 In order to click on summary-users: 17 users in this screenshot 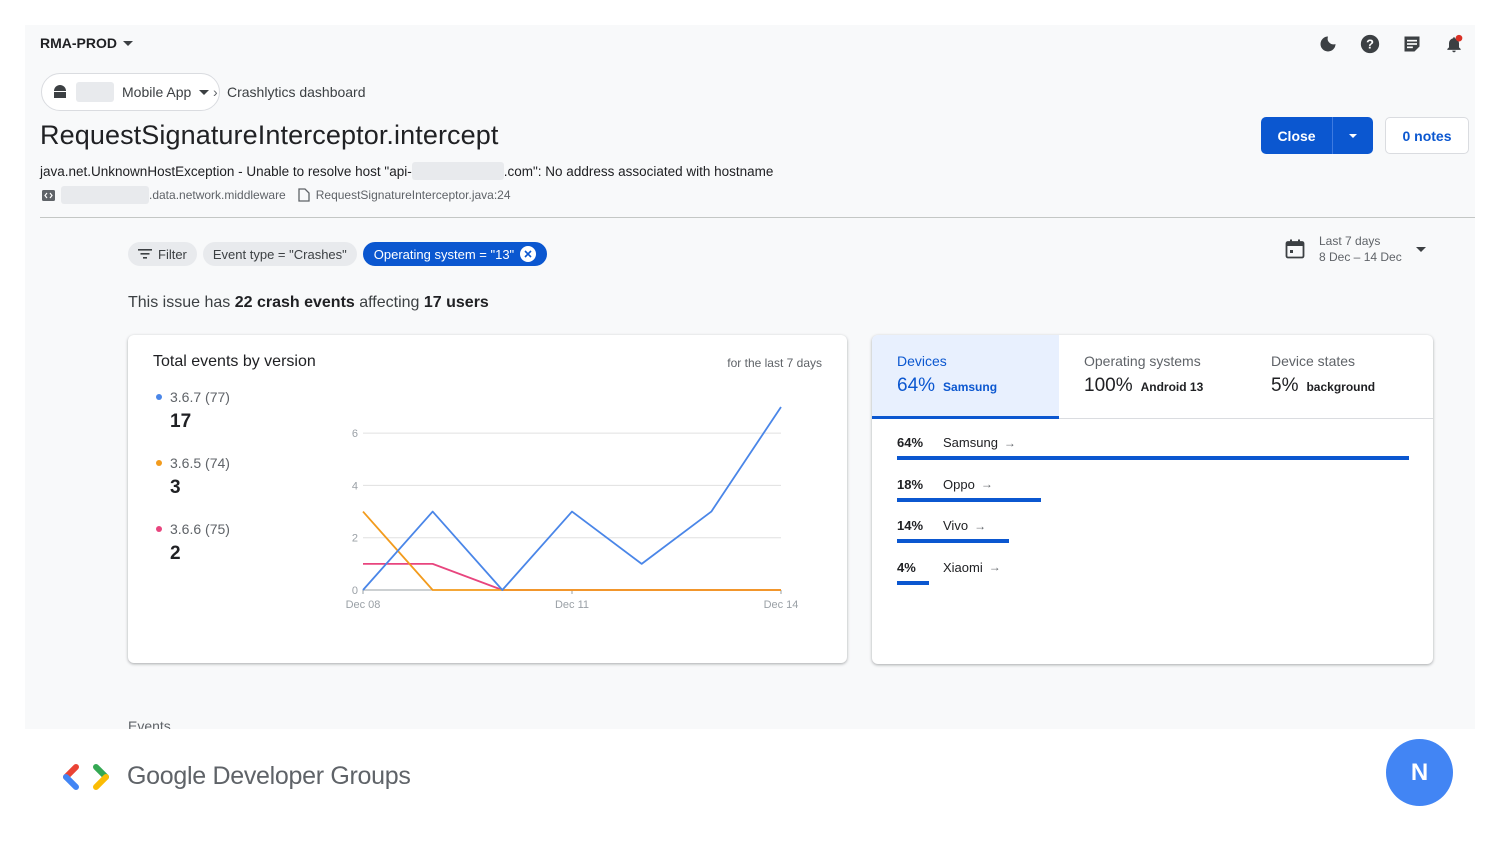, I will do `click(456, 302)`.